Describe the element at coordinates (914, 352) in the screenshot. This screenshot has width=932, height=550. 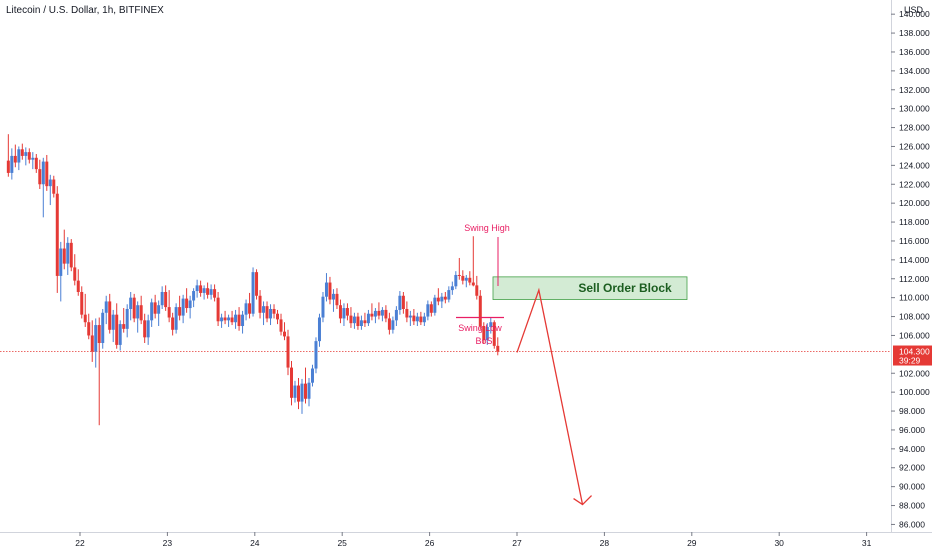
I see `last-price-value: 104.300` at that location.